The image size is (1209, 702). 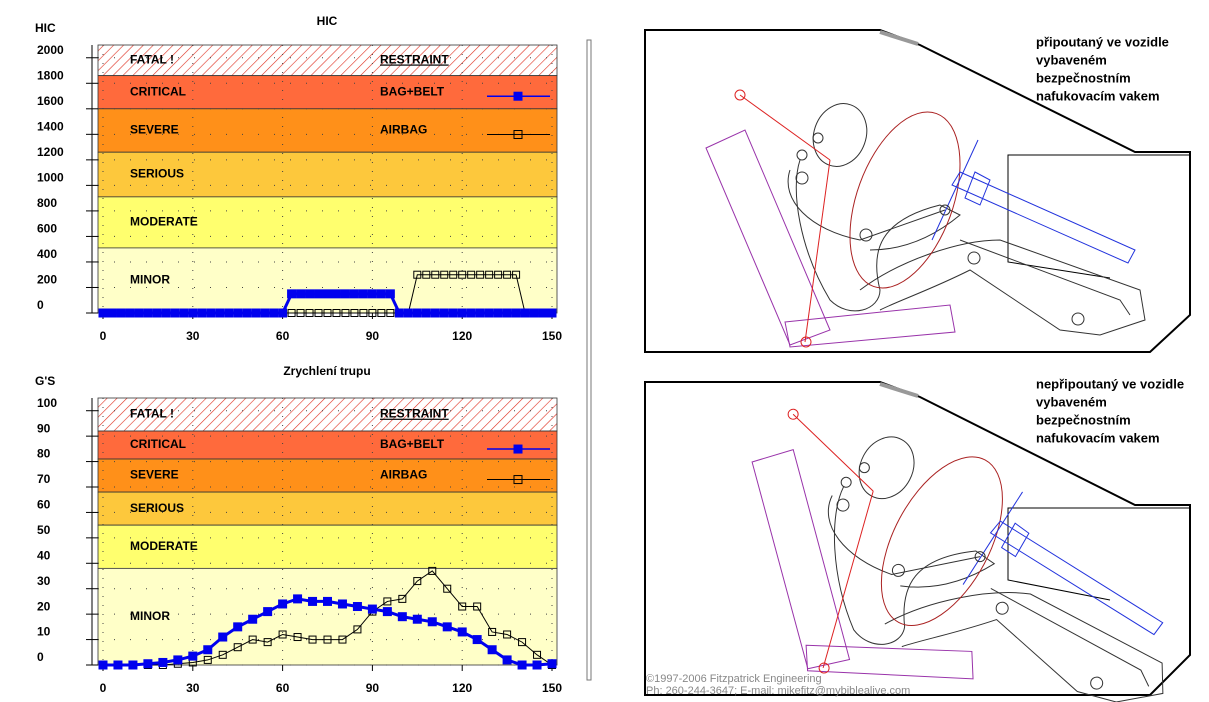 I want to click on y-tick-label: 2000, so click(x=50, y=50).